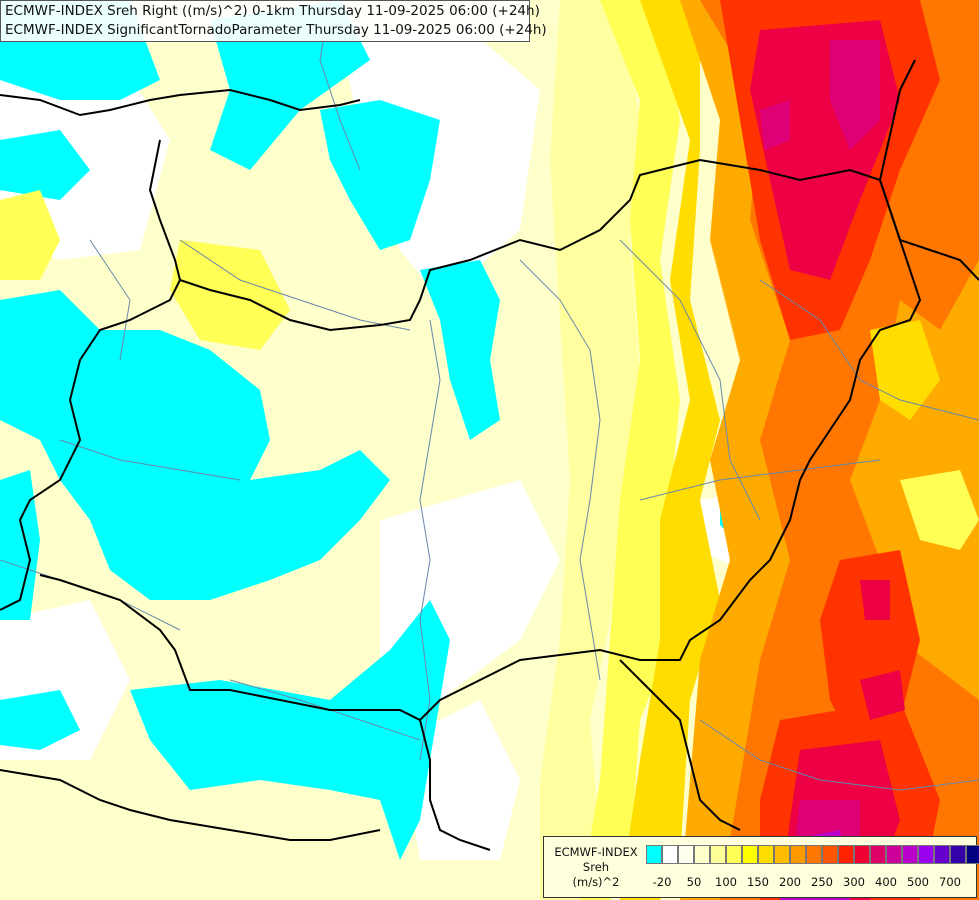  I want to click on legend-labels: ECMWF-INDEX Sreh (m/s)^2, so click(596, 867).